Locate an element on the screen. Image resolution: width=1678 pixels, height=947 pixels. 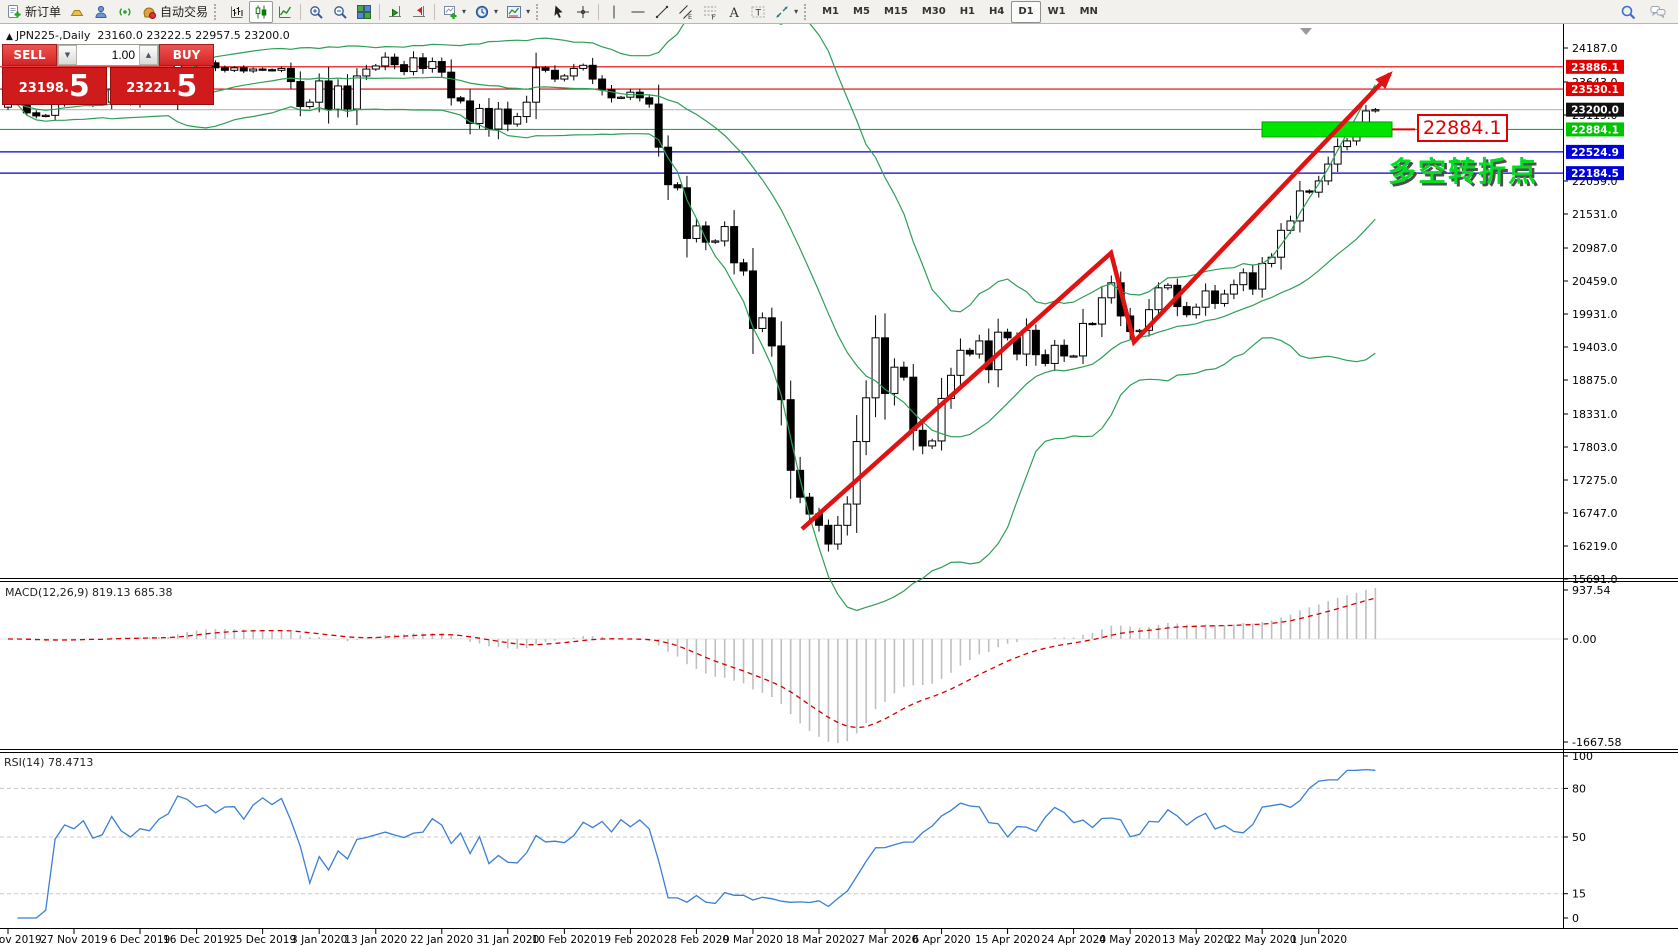
candlestick-chart-button is located at coordinates (261, 11).